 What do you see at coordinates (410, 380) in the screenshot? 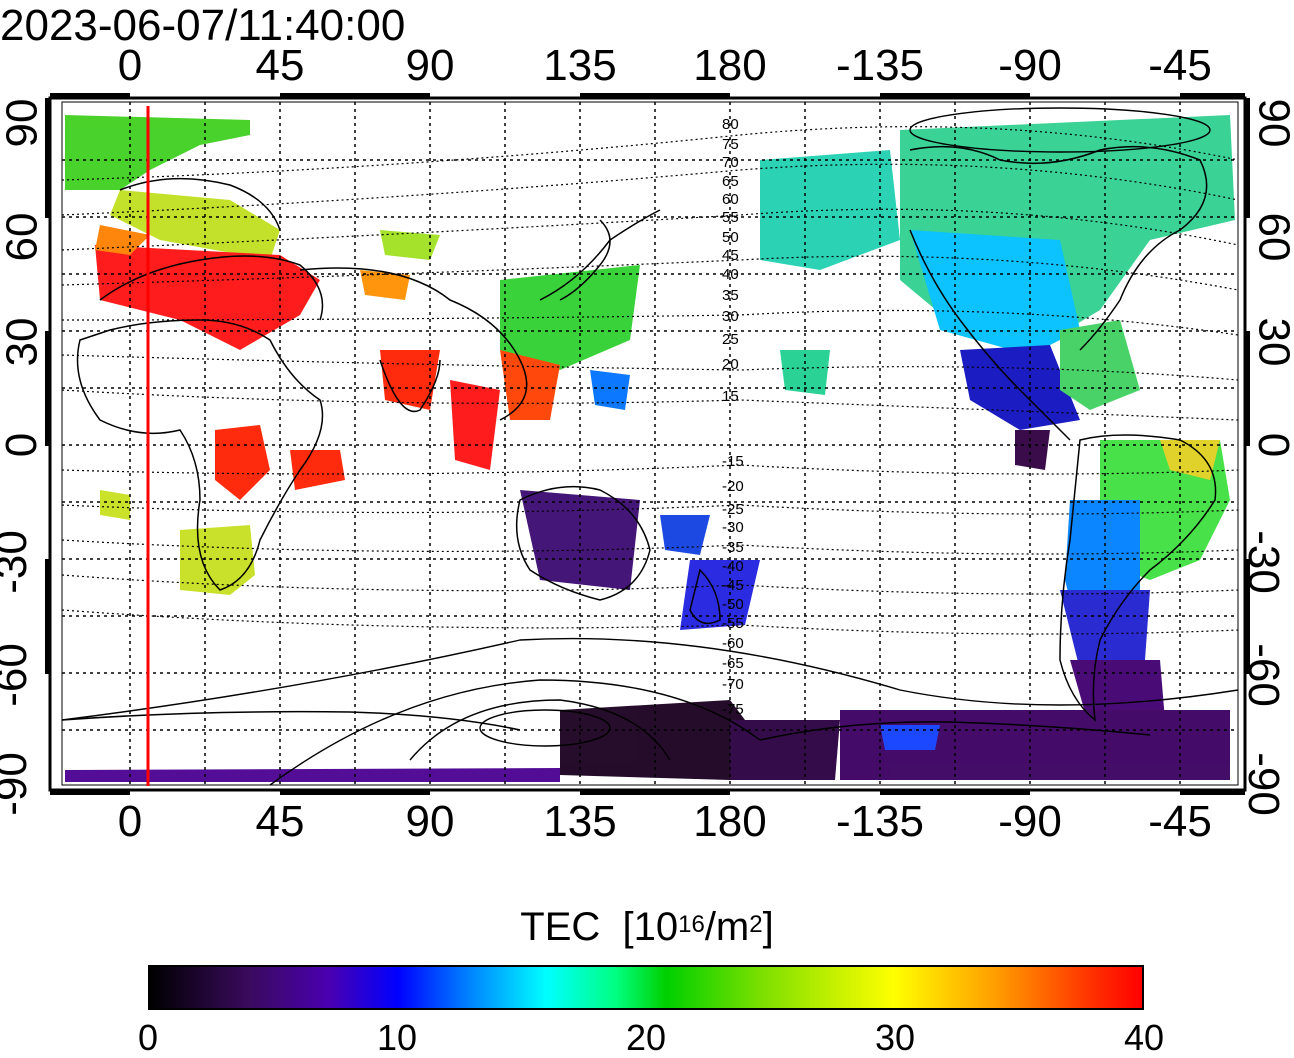
I see `tec-patch-india` at bounding box center [410, 380].